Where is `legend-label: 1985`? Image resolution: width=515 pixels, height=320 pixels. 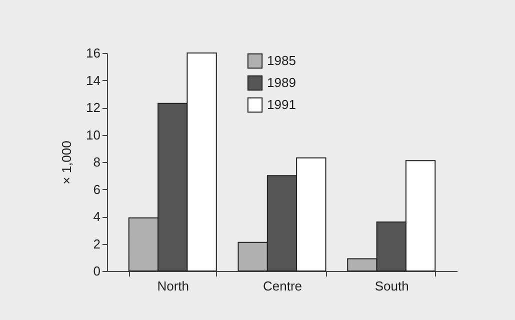
legend-label: 1985 is located at coordinates (281, 60).